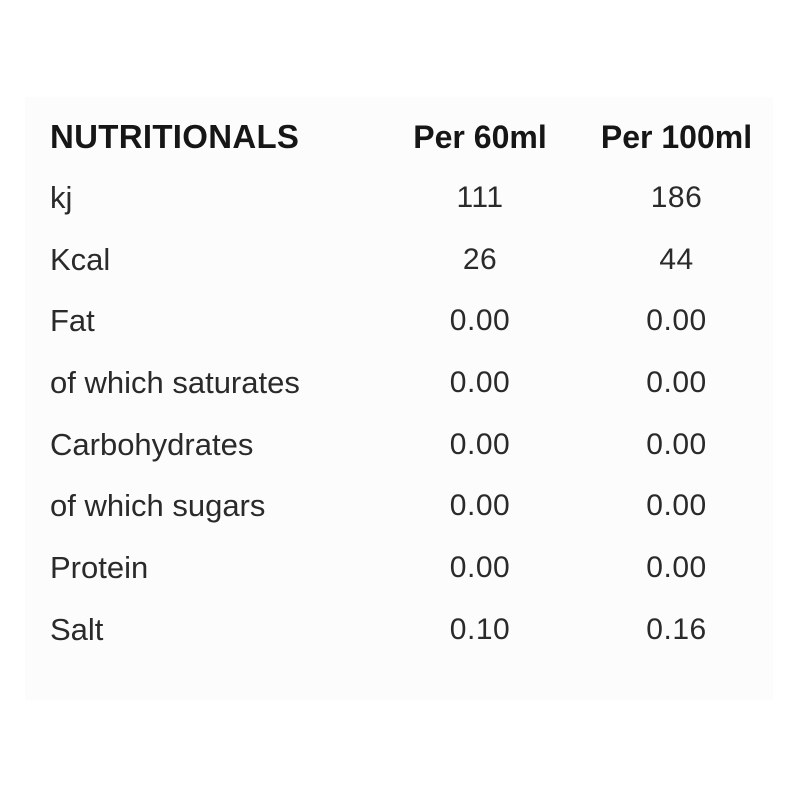 Image resolution: width=800 pixels, height=800 pixels. Describe the element at coordinates (80, 259) in the screenshot. I see `row-label: Kcal` at that location.